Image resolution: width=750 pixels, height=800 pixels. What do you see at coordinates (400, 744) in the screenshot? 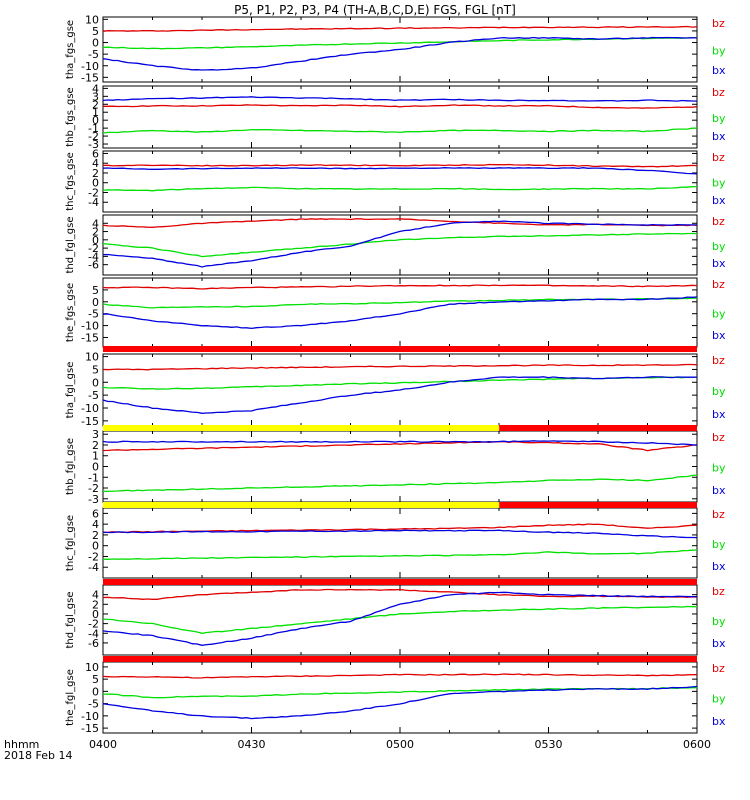
I see `x-tick-label: 0500` at bounding box center [400, 744].